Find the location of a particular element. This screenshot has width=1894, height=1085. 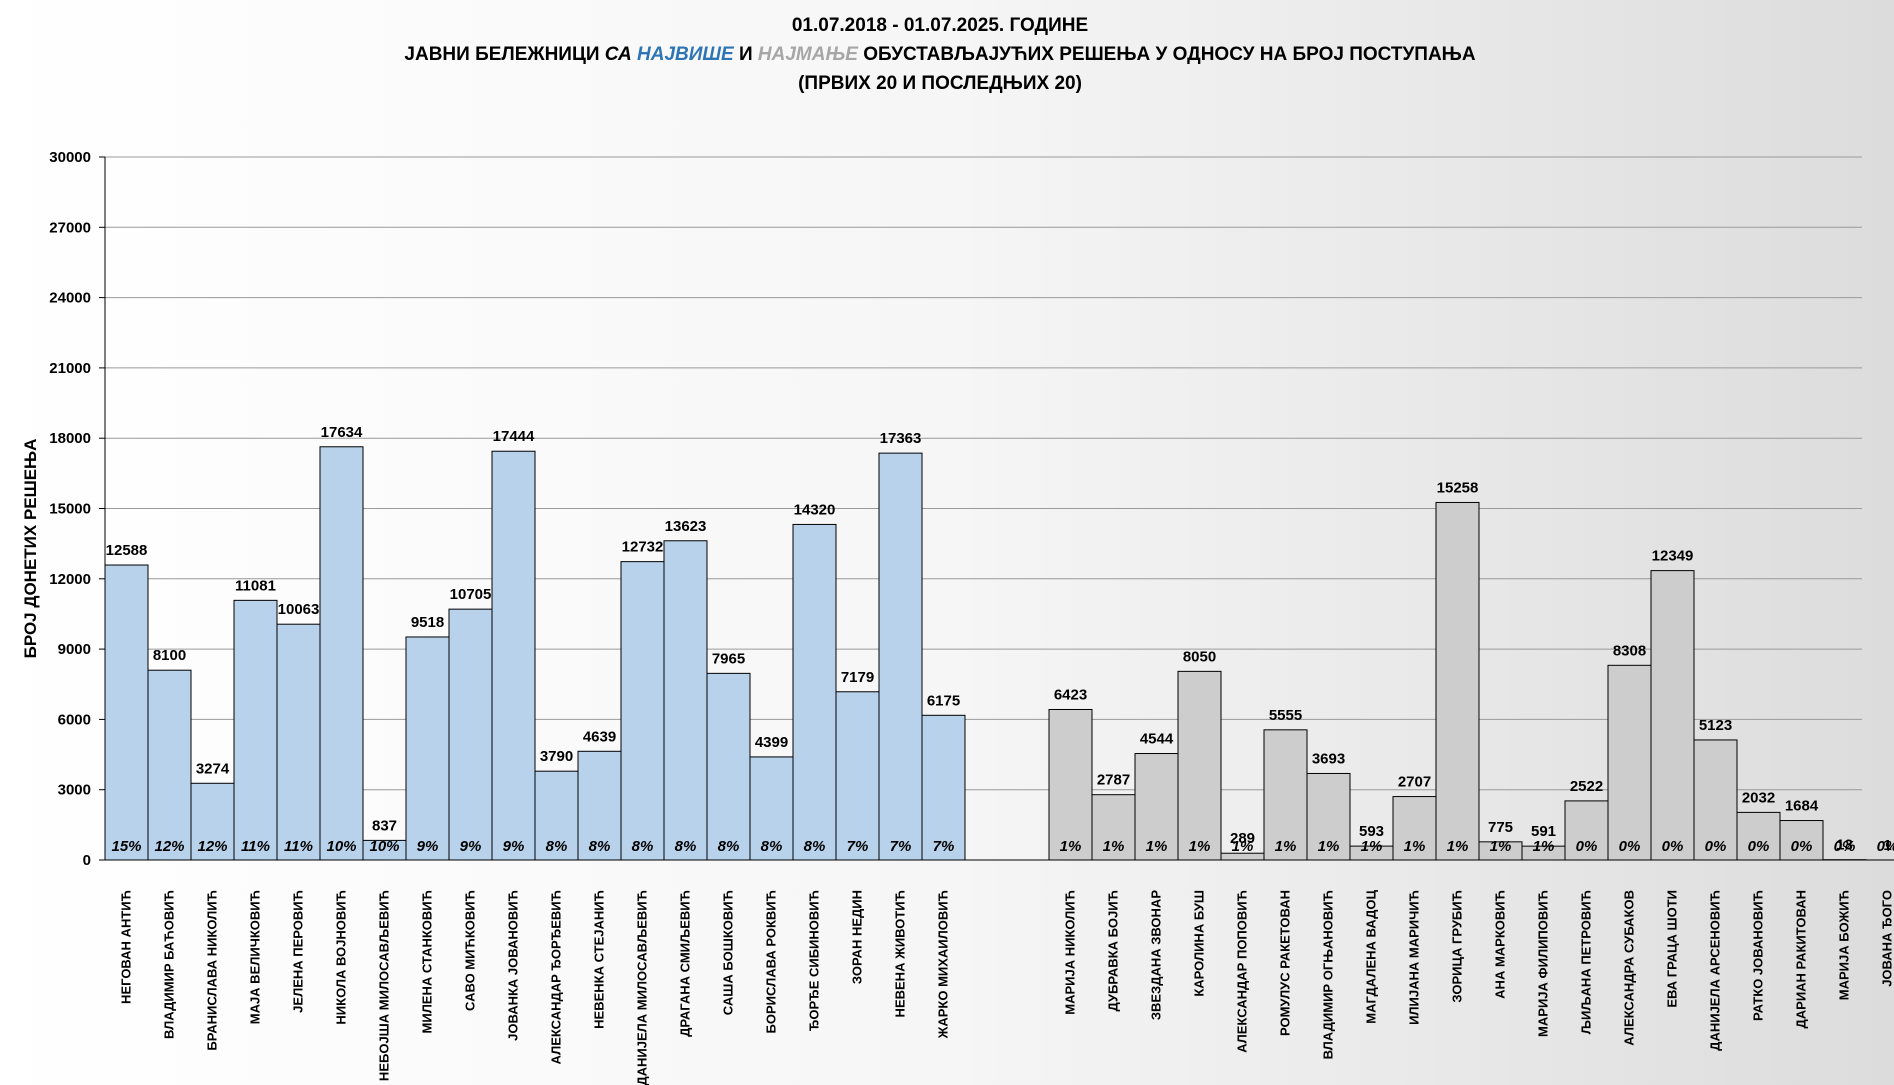

category-label: АЛЕКСАНДАР ПОПОВИЋ is located at coordinates (1242, 971).